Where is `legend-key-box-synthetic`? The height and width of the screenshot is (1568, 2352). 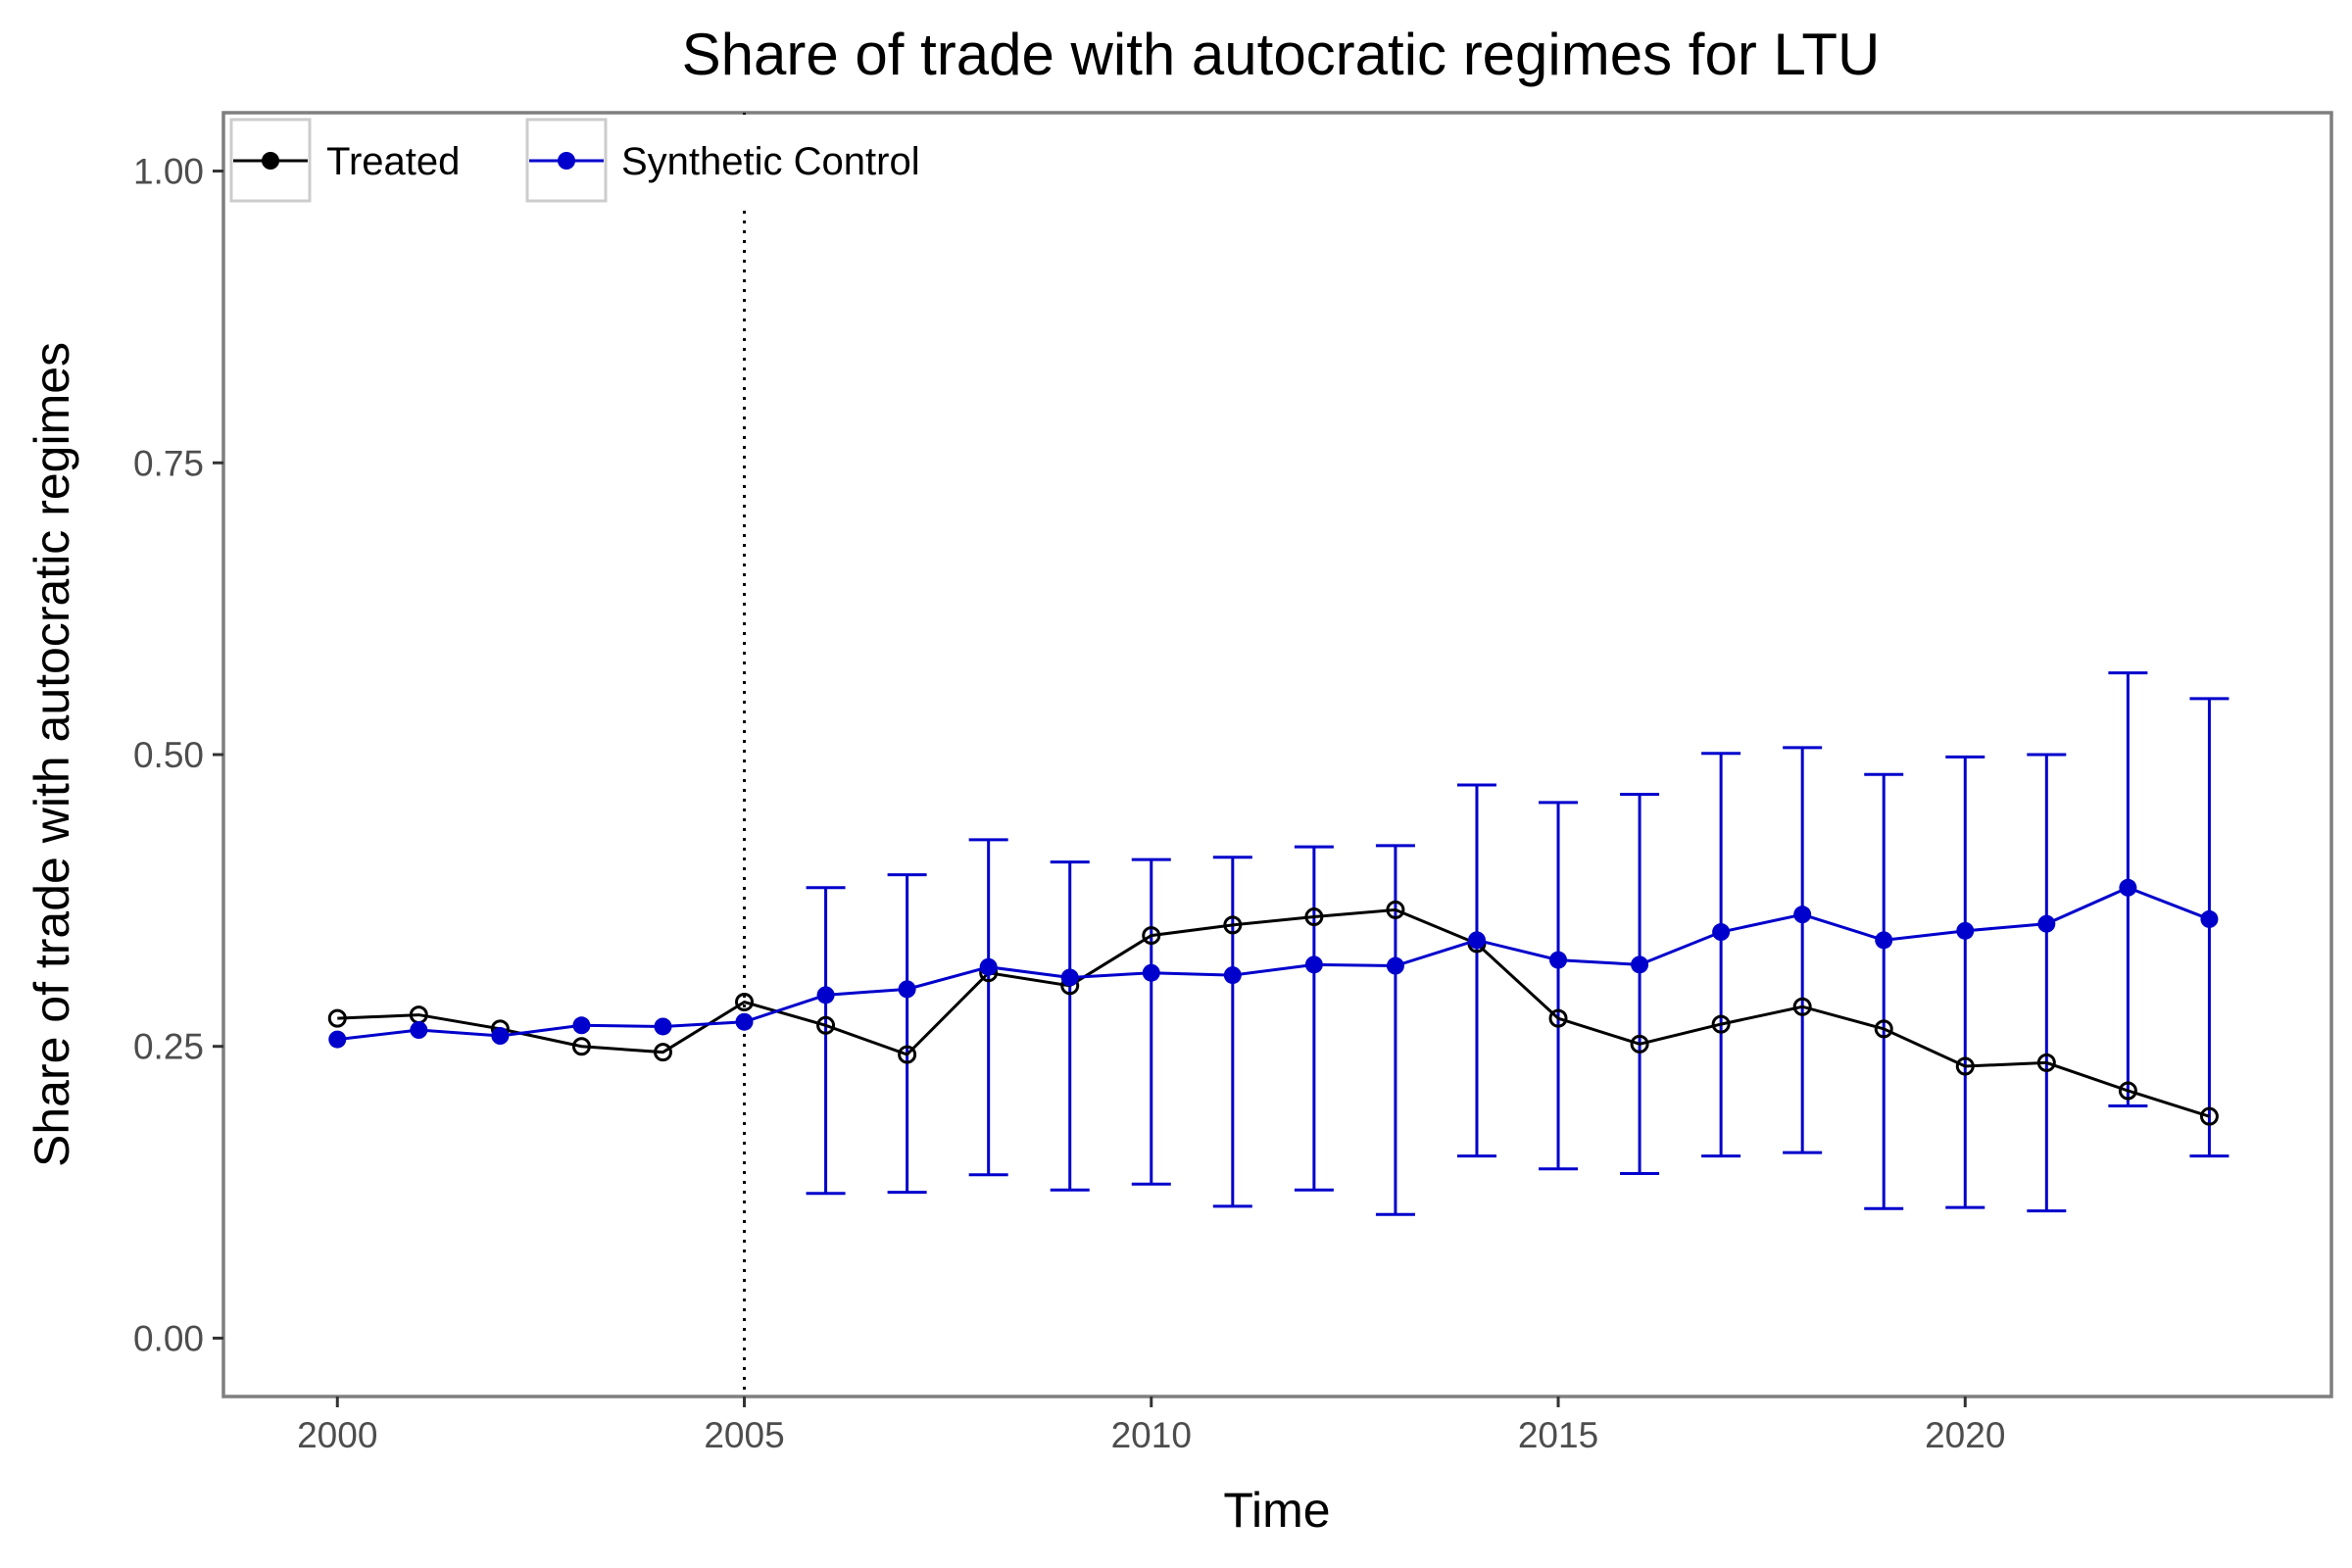 legend-key-box-synthetic is located at coordinates (566, 160).